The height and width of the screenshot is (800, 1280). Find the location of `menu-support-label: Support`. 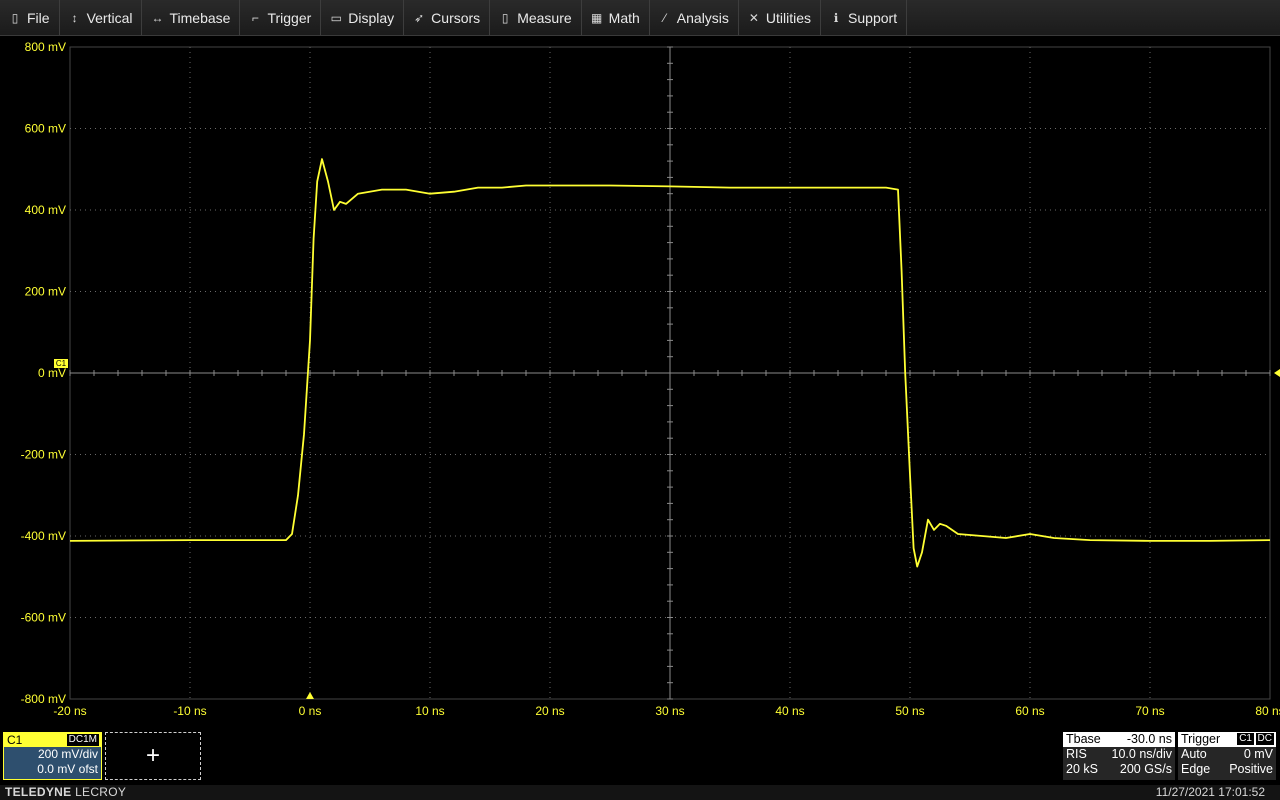

menu-support-label: Support is located at coordinates (873, 17).